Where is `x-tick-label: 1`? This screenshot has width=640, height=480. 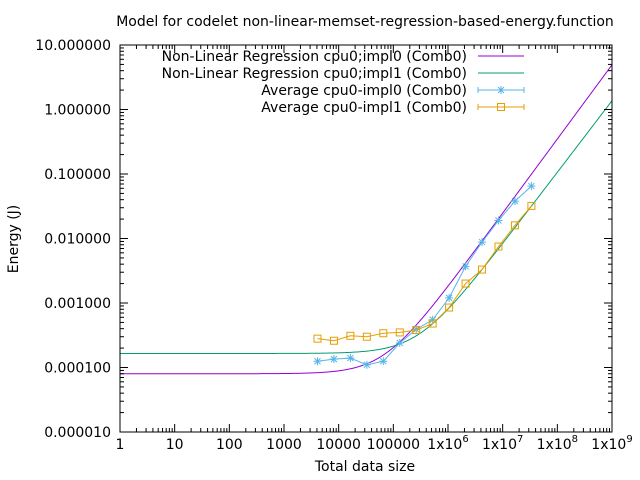 x-tick-label: 1 is located at coordinates (120, 445).